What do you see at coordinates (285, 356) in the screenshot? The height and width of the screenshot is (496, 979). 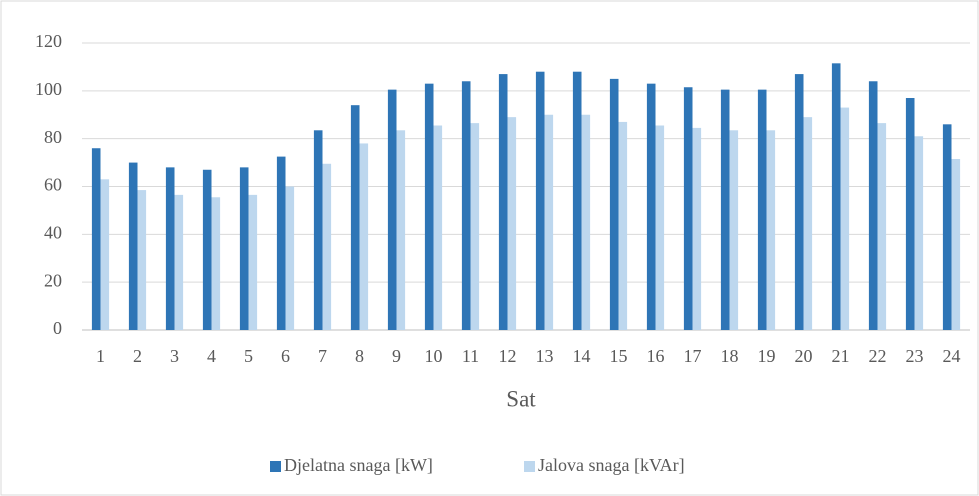 I see `x-tick-label: 6` at bounding box center [285, 356].